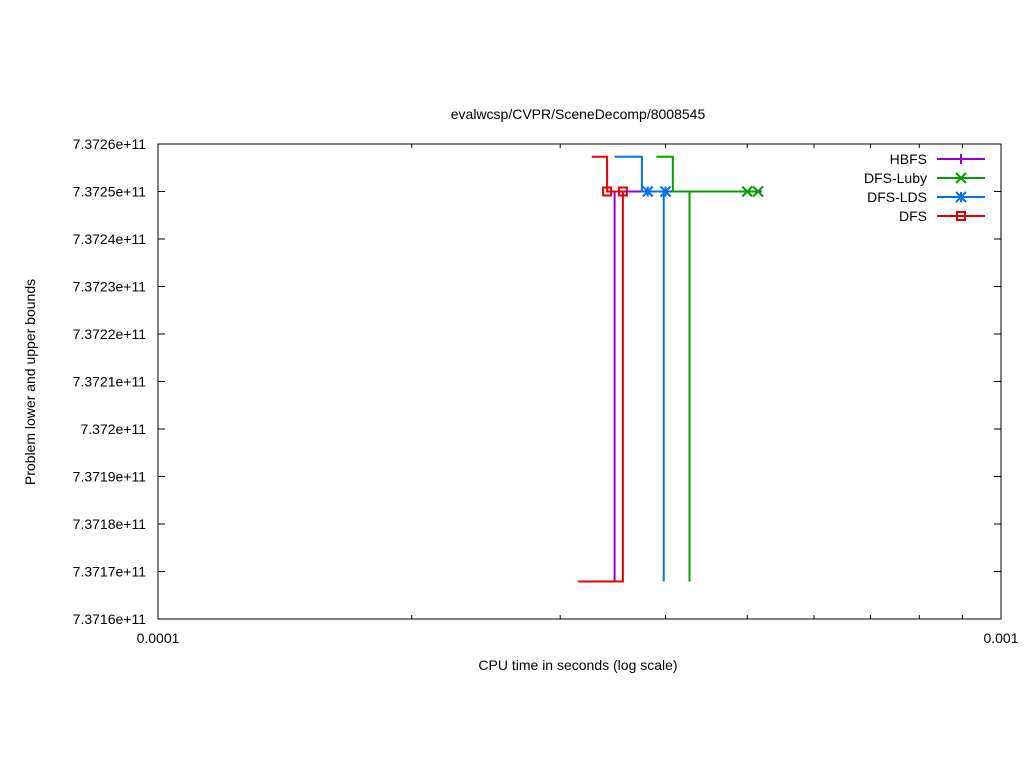 The width and height of the screenshot is (1024, 768). What do you see at coordinates (113, 429) in the screenshot?
I see `y-tick-label: 7.372e+11` at bounding box center [113, 429].